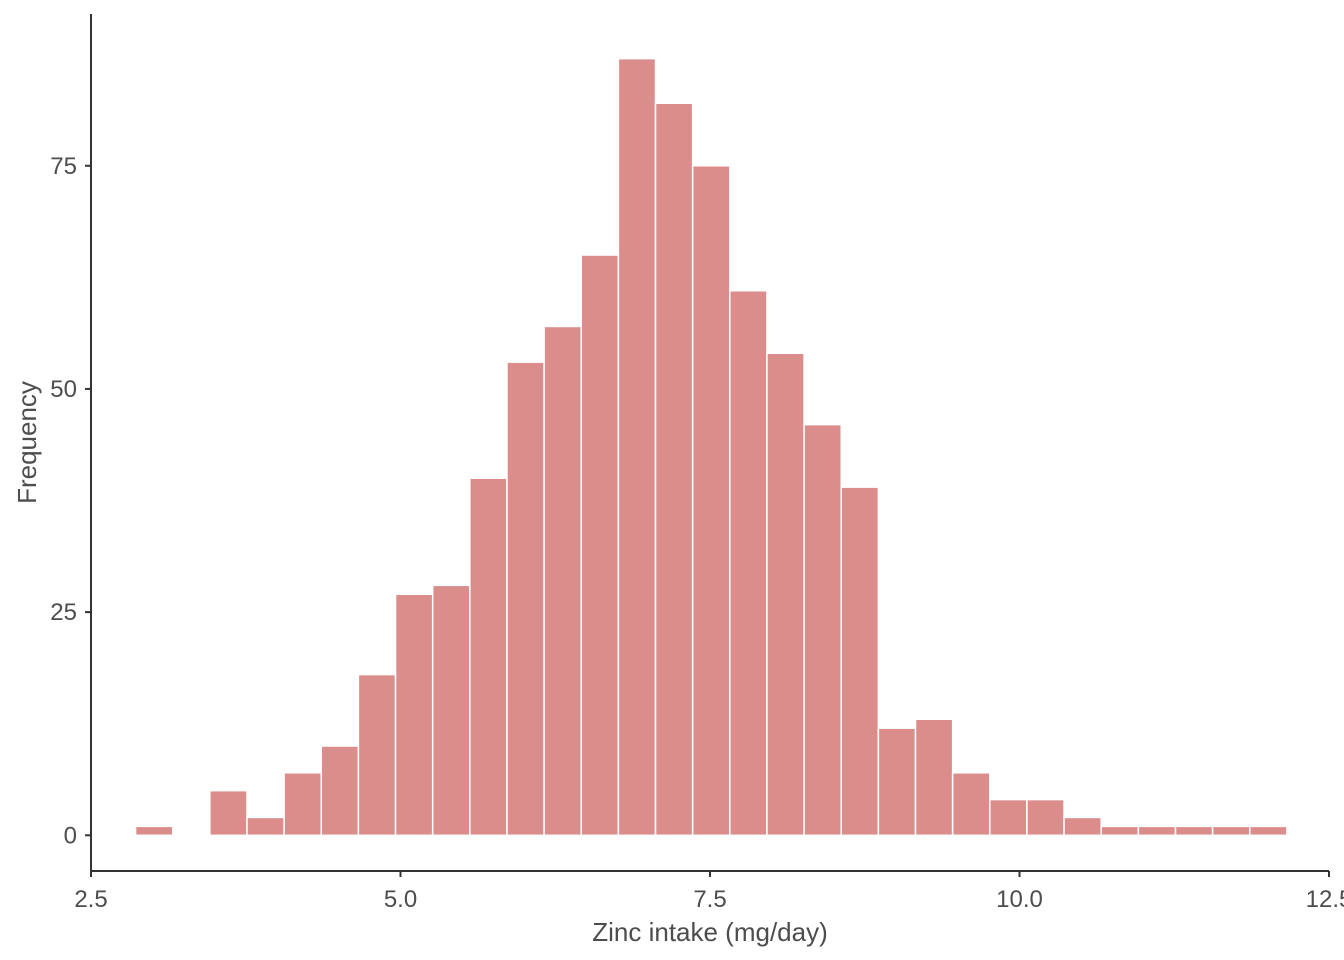 This screenshot has height=960, width=1344. Describe the element at coordinates (63, 612) in the screenshot. I see `y-tick-label-1: 25` at that location.